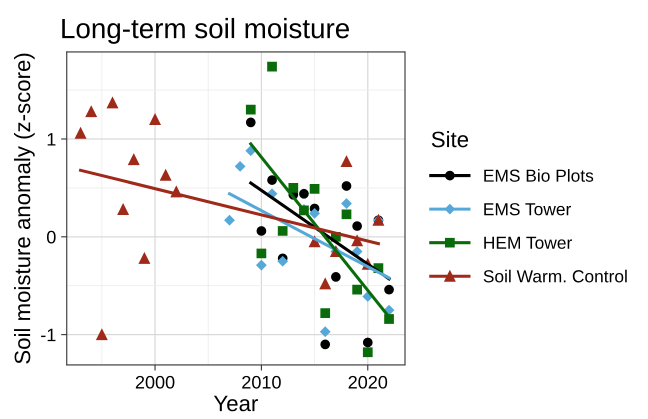 The width and height of the screenshot is (648, 419). I want to click on legend-label: EMS Bio Plots, so click(539, 175).